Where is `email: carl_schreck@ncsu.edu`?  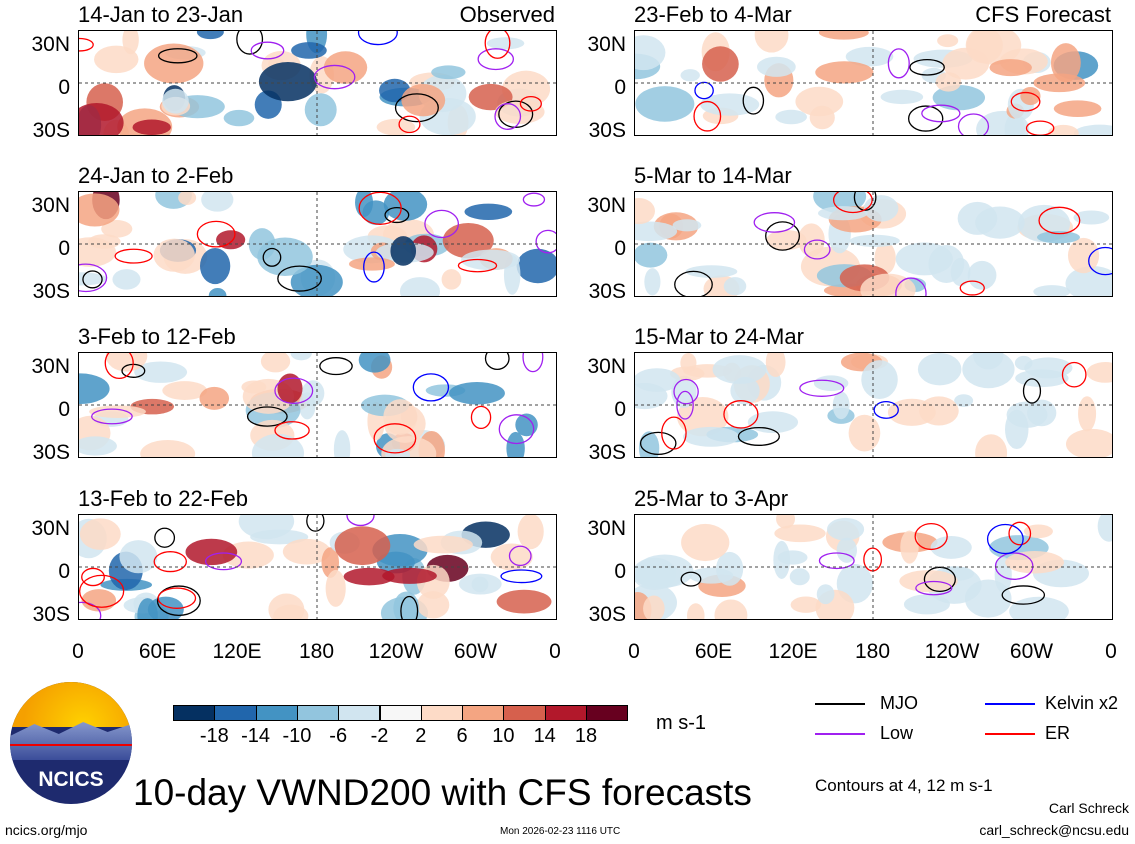
email: carl_schreck@ncsu.edu is located at coordinates (1054, 830).